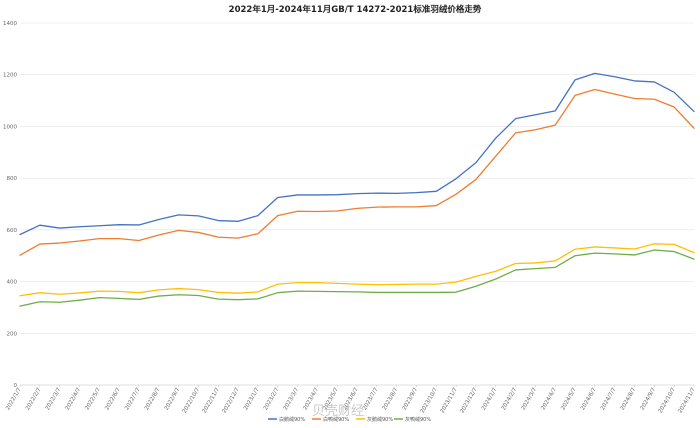 The image size is (700, 428). Describe the element at coordinates (292, 419) in the screenshot. I see `legend-label: 白鹅绒90%` at that location.